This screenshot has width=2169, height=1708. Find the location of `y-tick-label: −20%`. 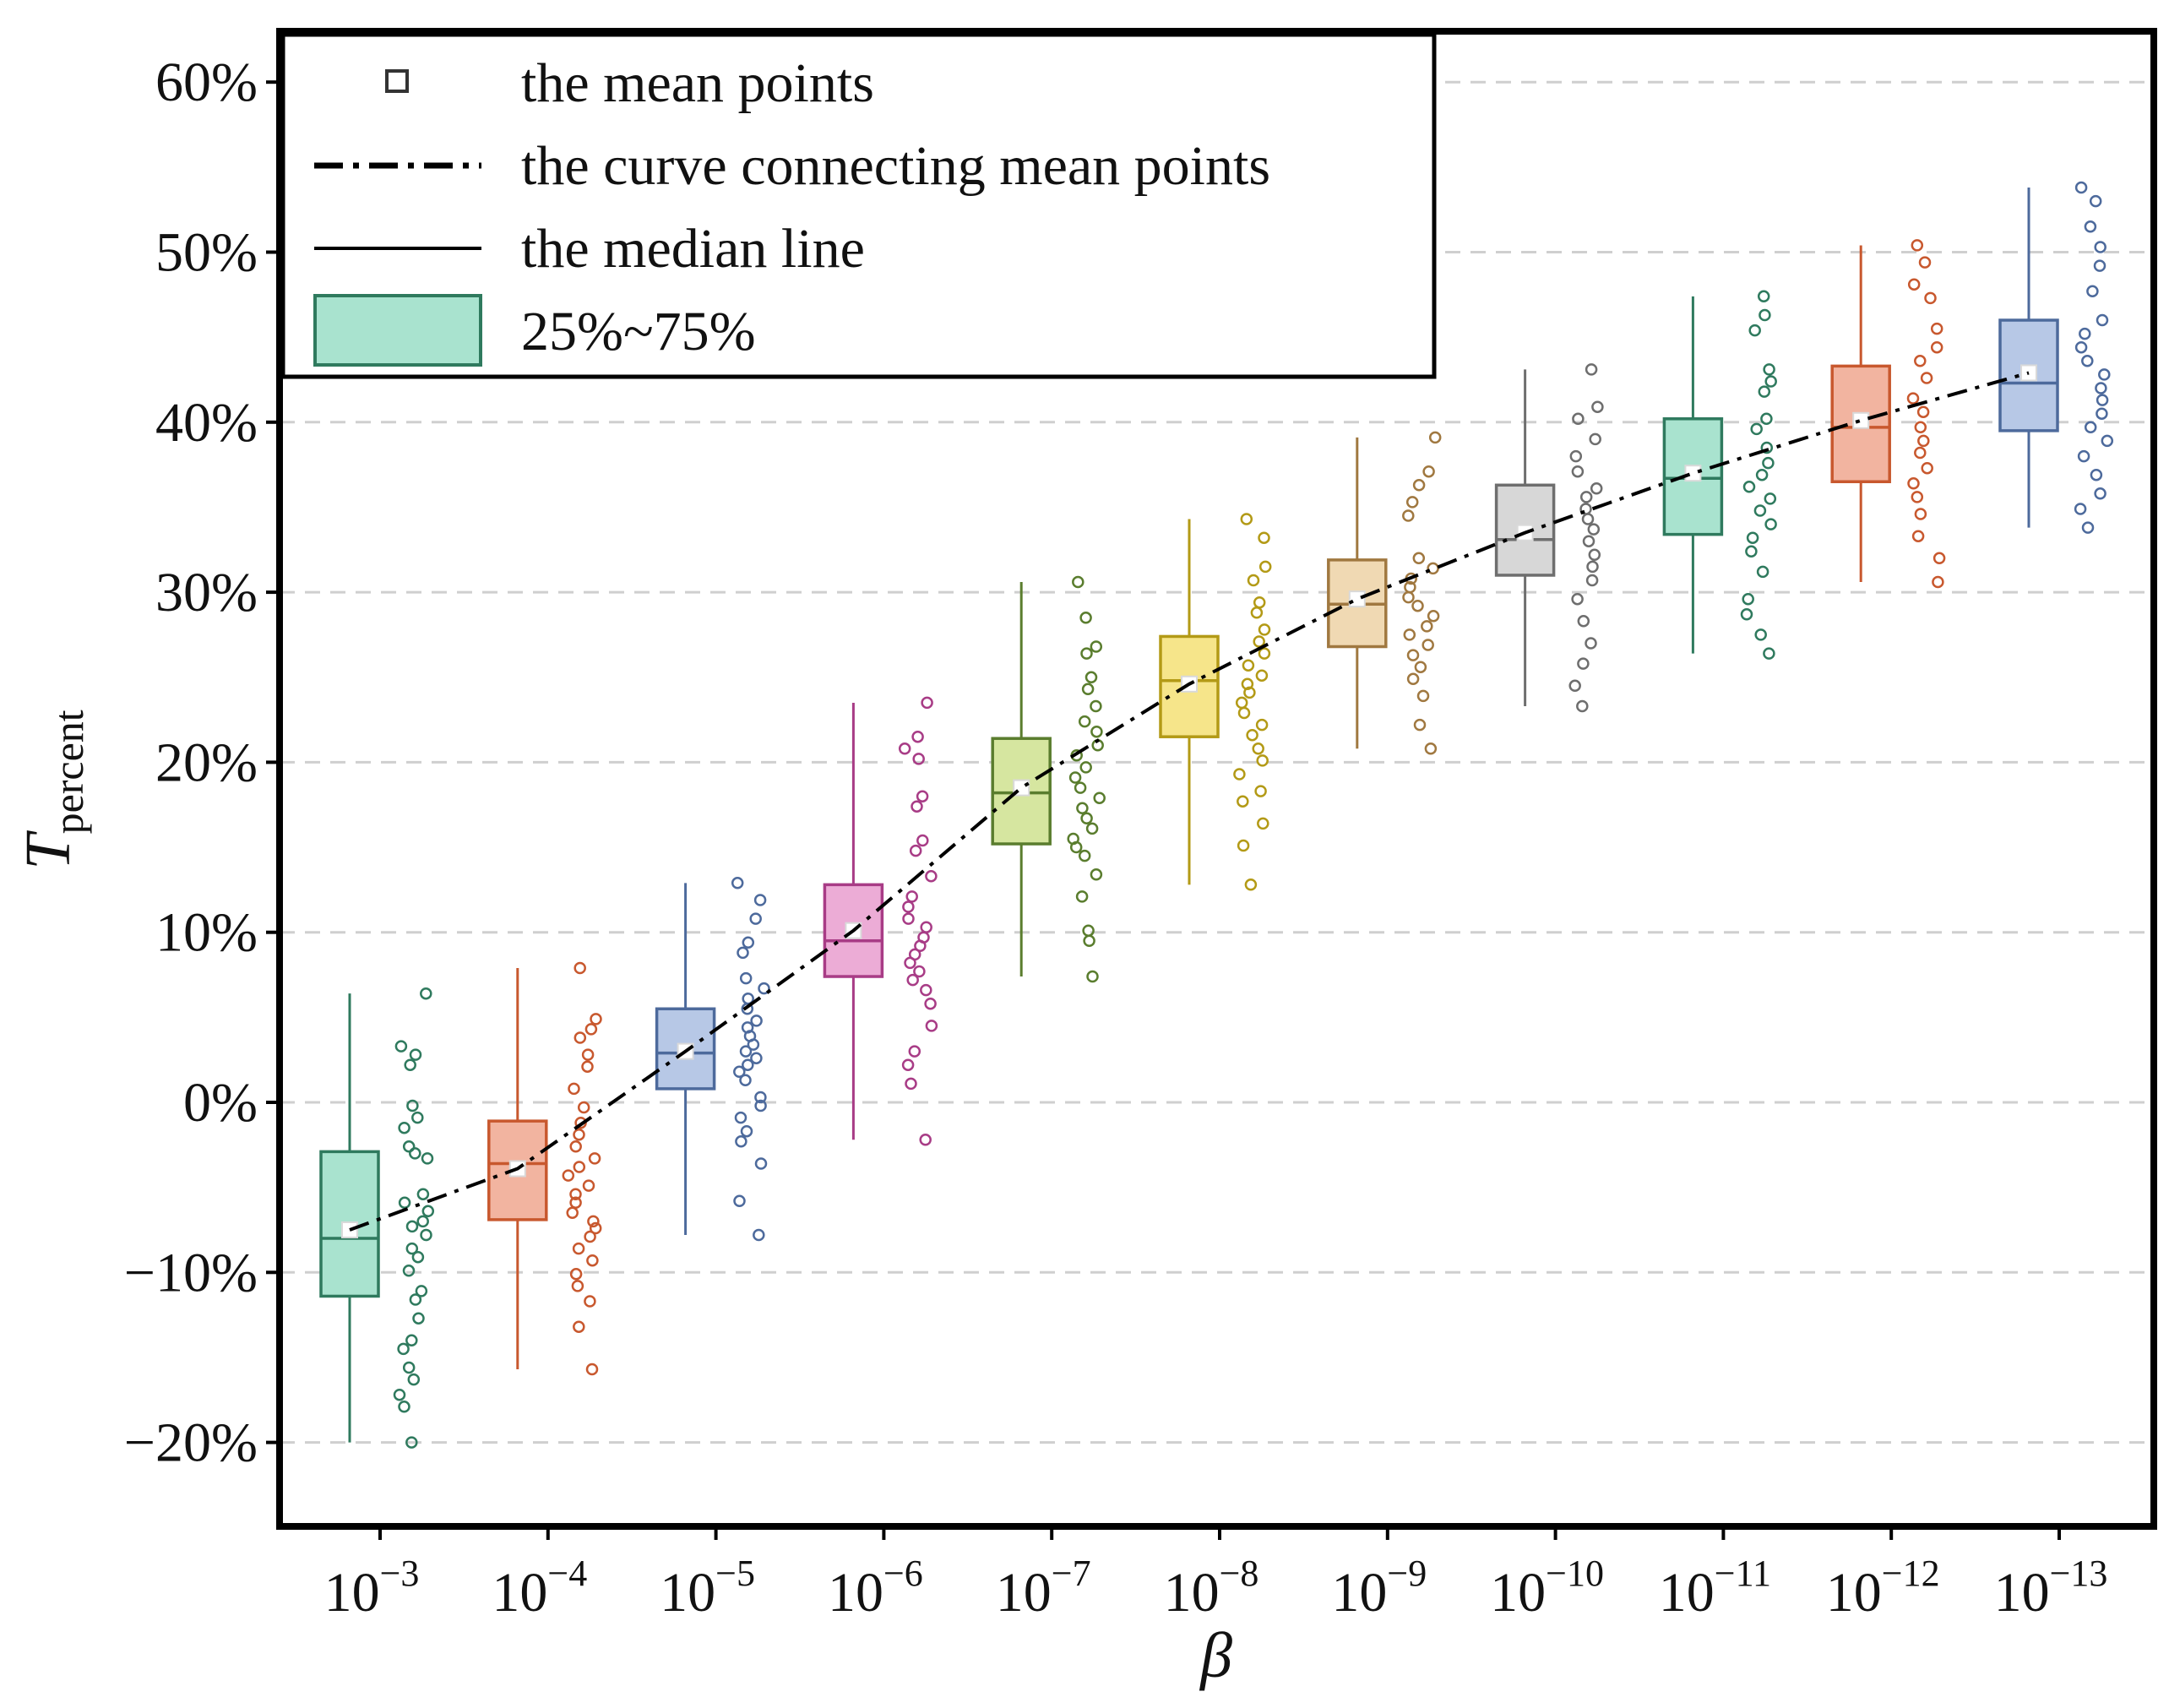

y-tick-label: −20% is located at coordinates (191, 1443).